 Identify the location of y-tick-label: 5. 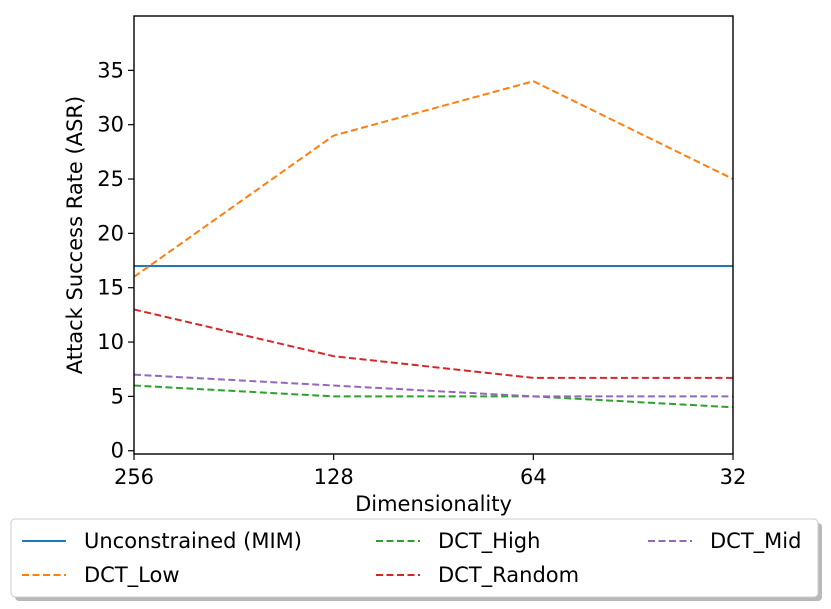
(117, 396).